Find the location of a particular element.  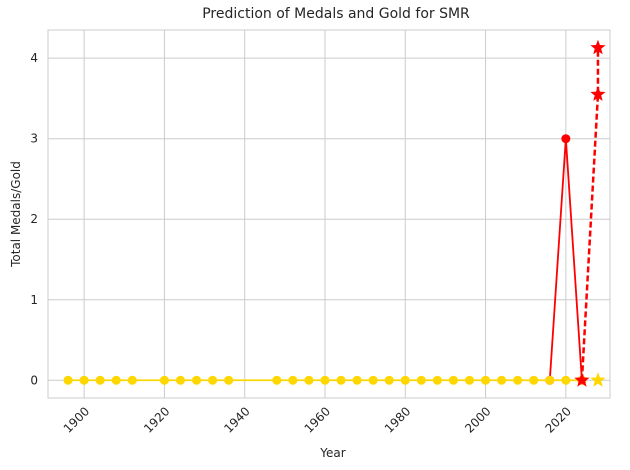

y-tick-label: 2 is located at coordinates (34, 219).